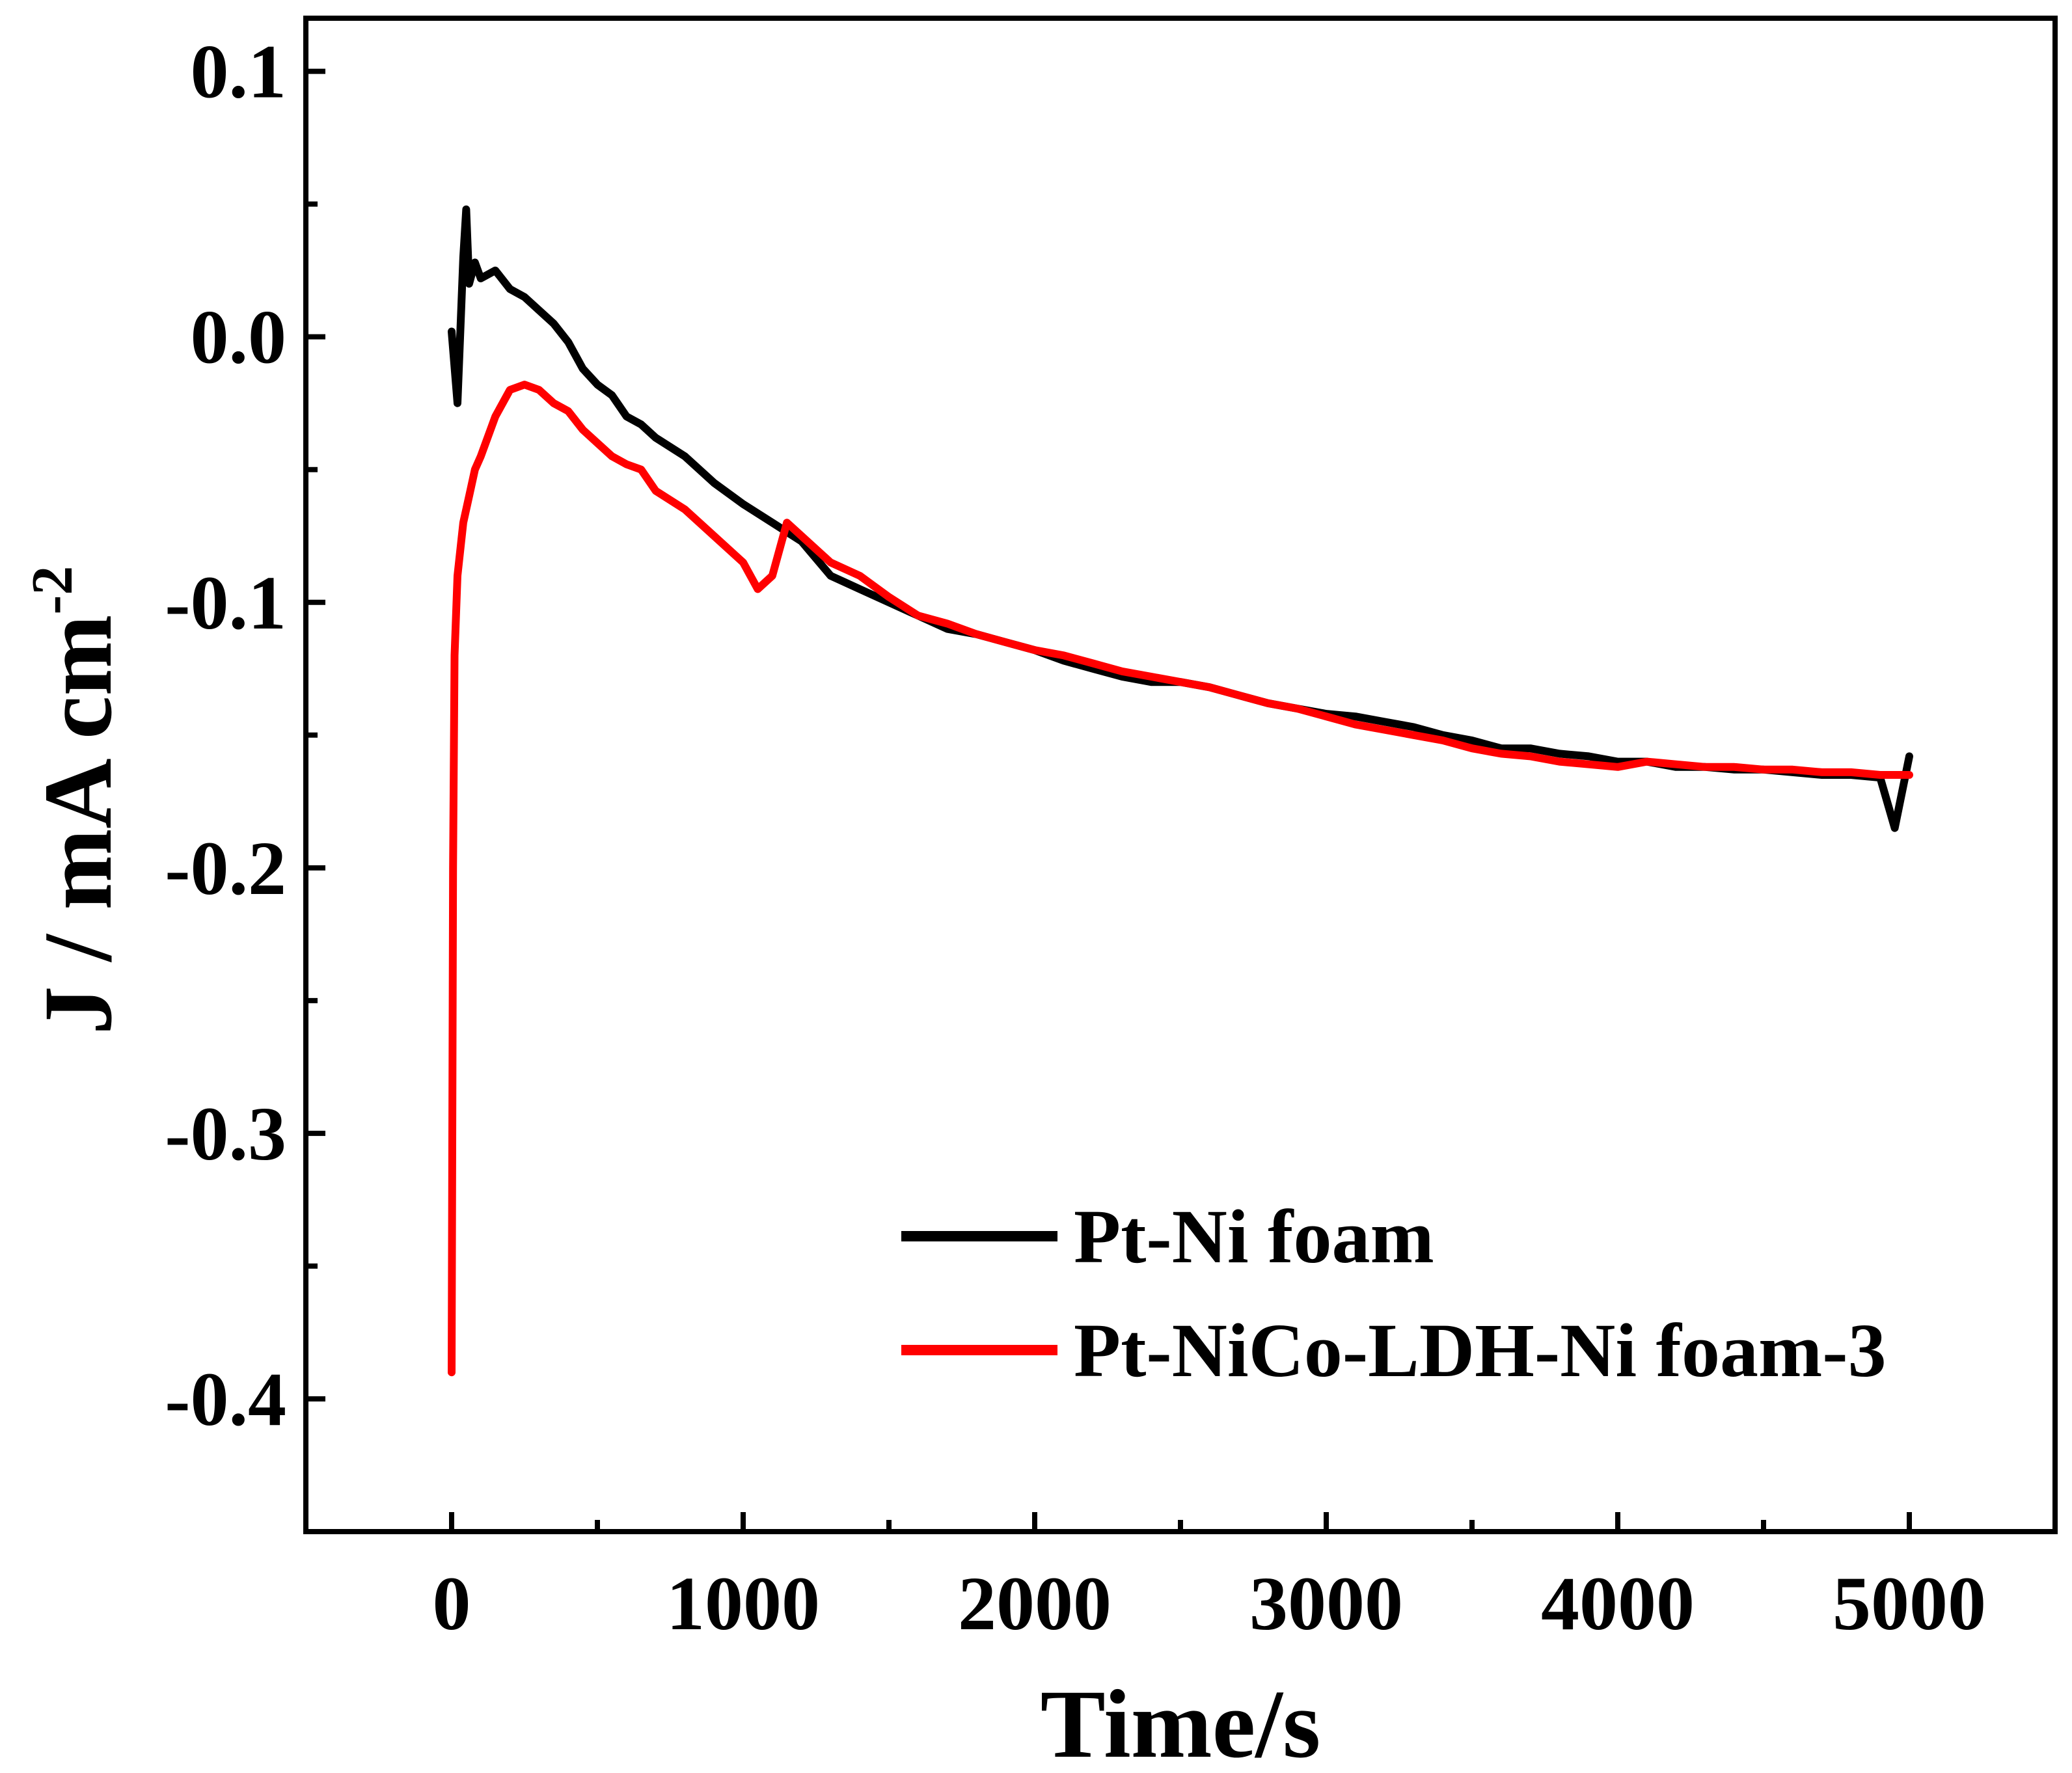 This screenshot has width=2072, height=1773. What do you see at coordinates (1326, 1603) in the screenshot?
I see `x-tick-label: 3000` at bounding box center [1326, 1603].